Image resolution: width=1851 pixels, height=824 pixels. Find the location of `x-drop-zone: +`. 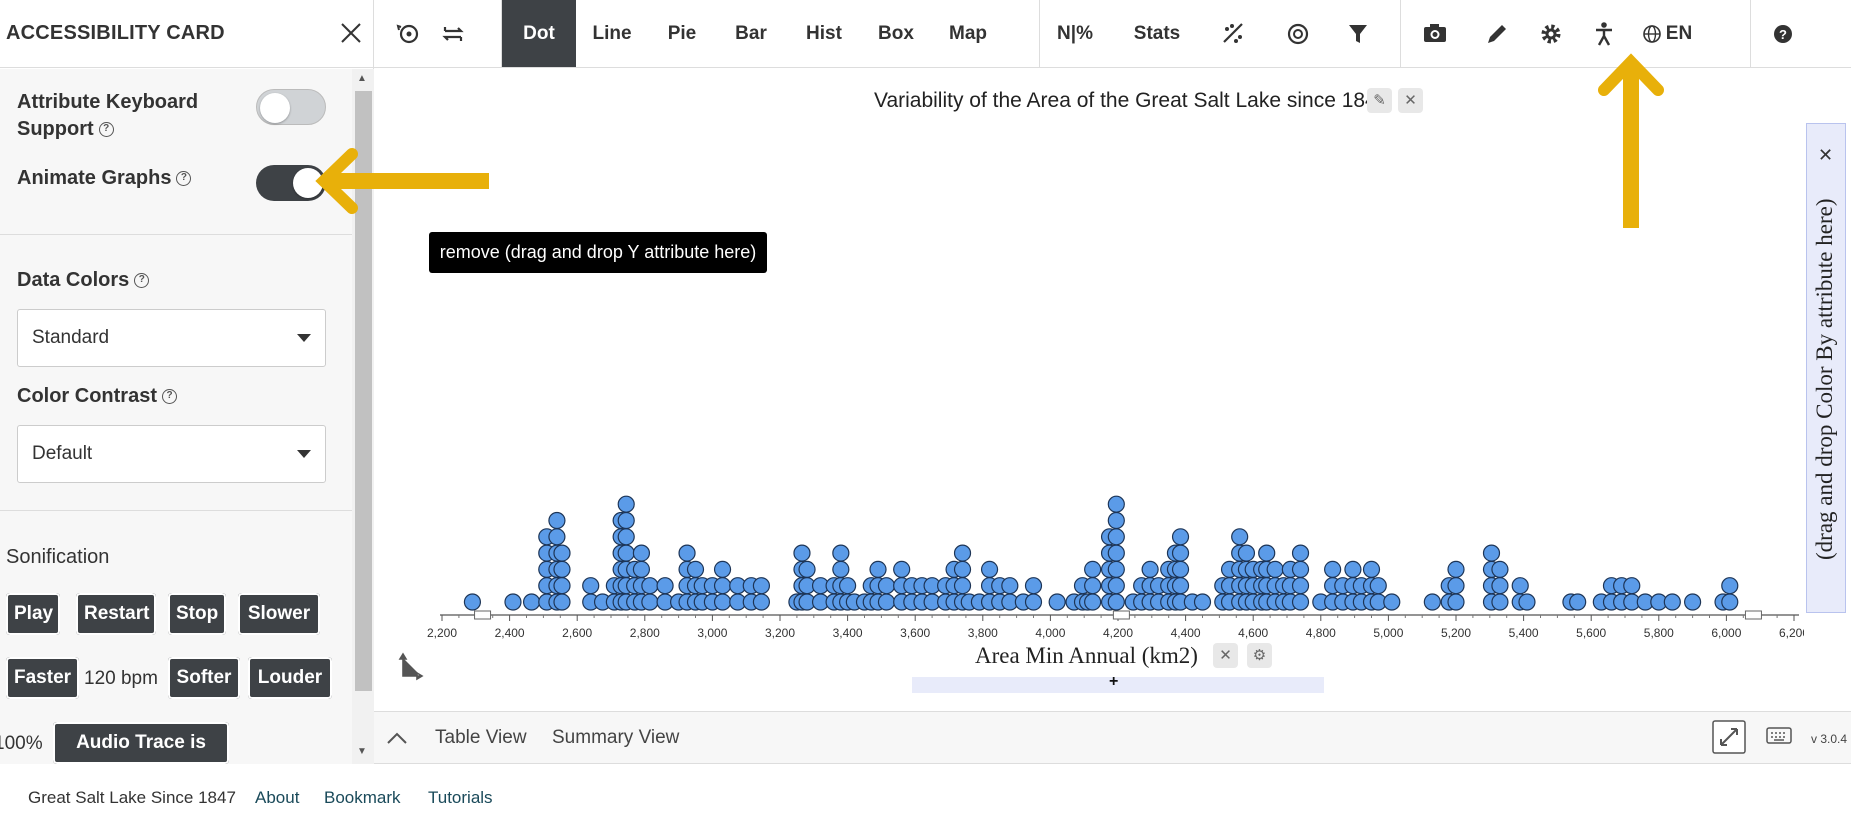

x-drop-zone: + is located at coordinates (1118, 683).